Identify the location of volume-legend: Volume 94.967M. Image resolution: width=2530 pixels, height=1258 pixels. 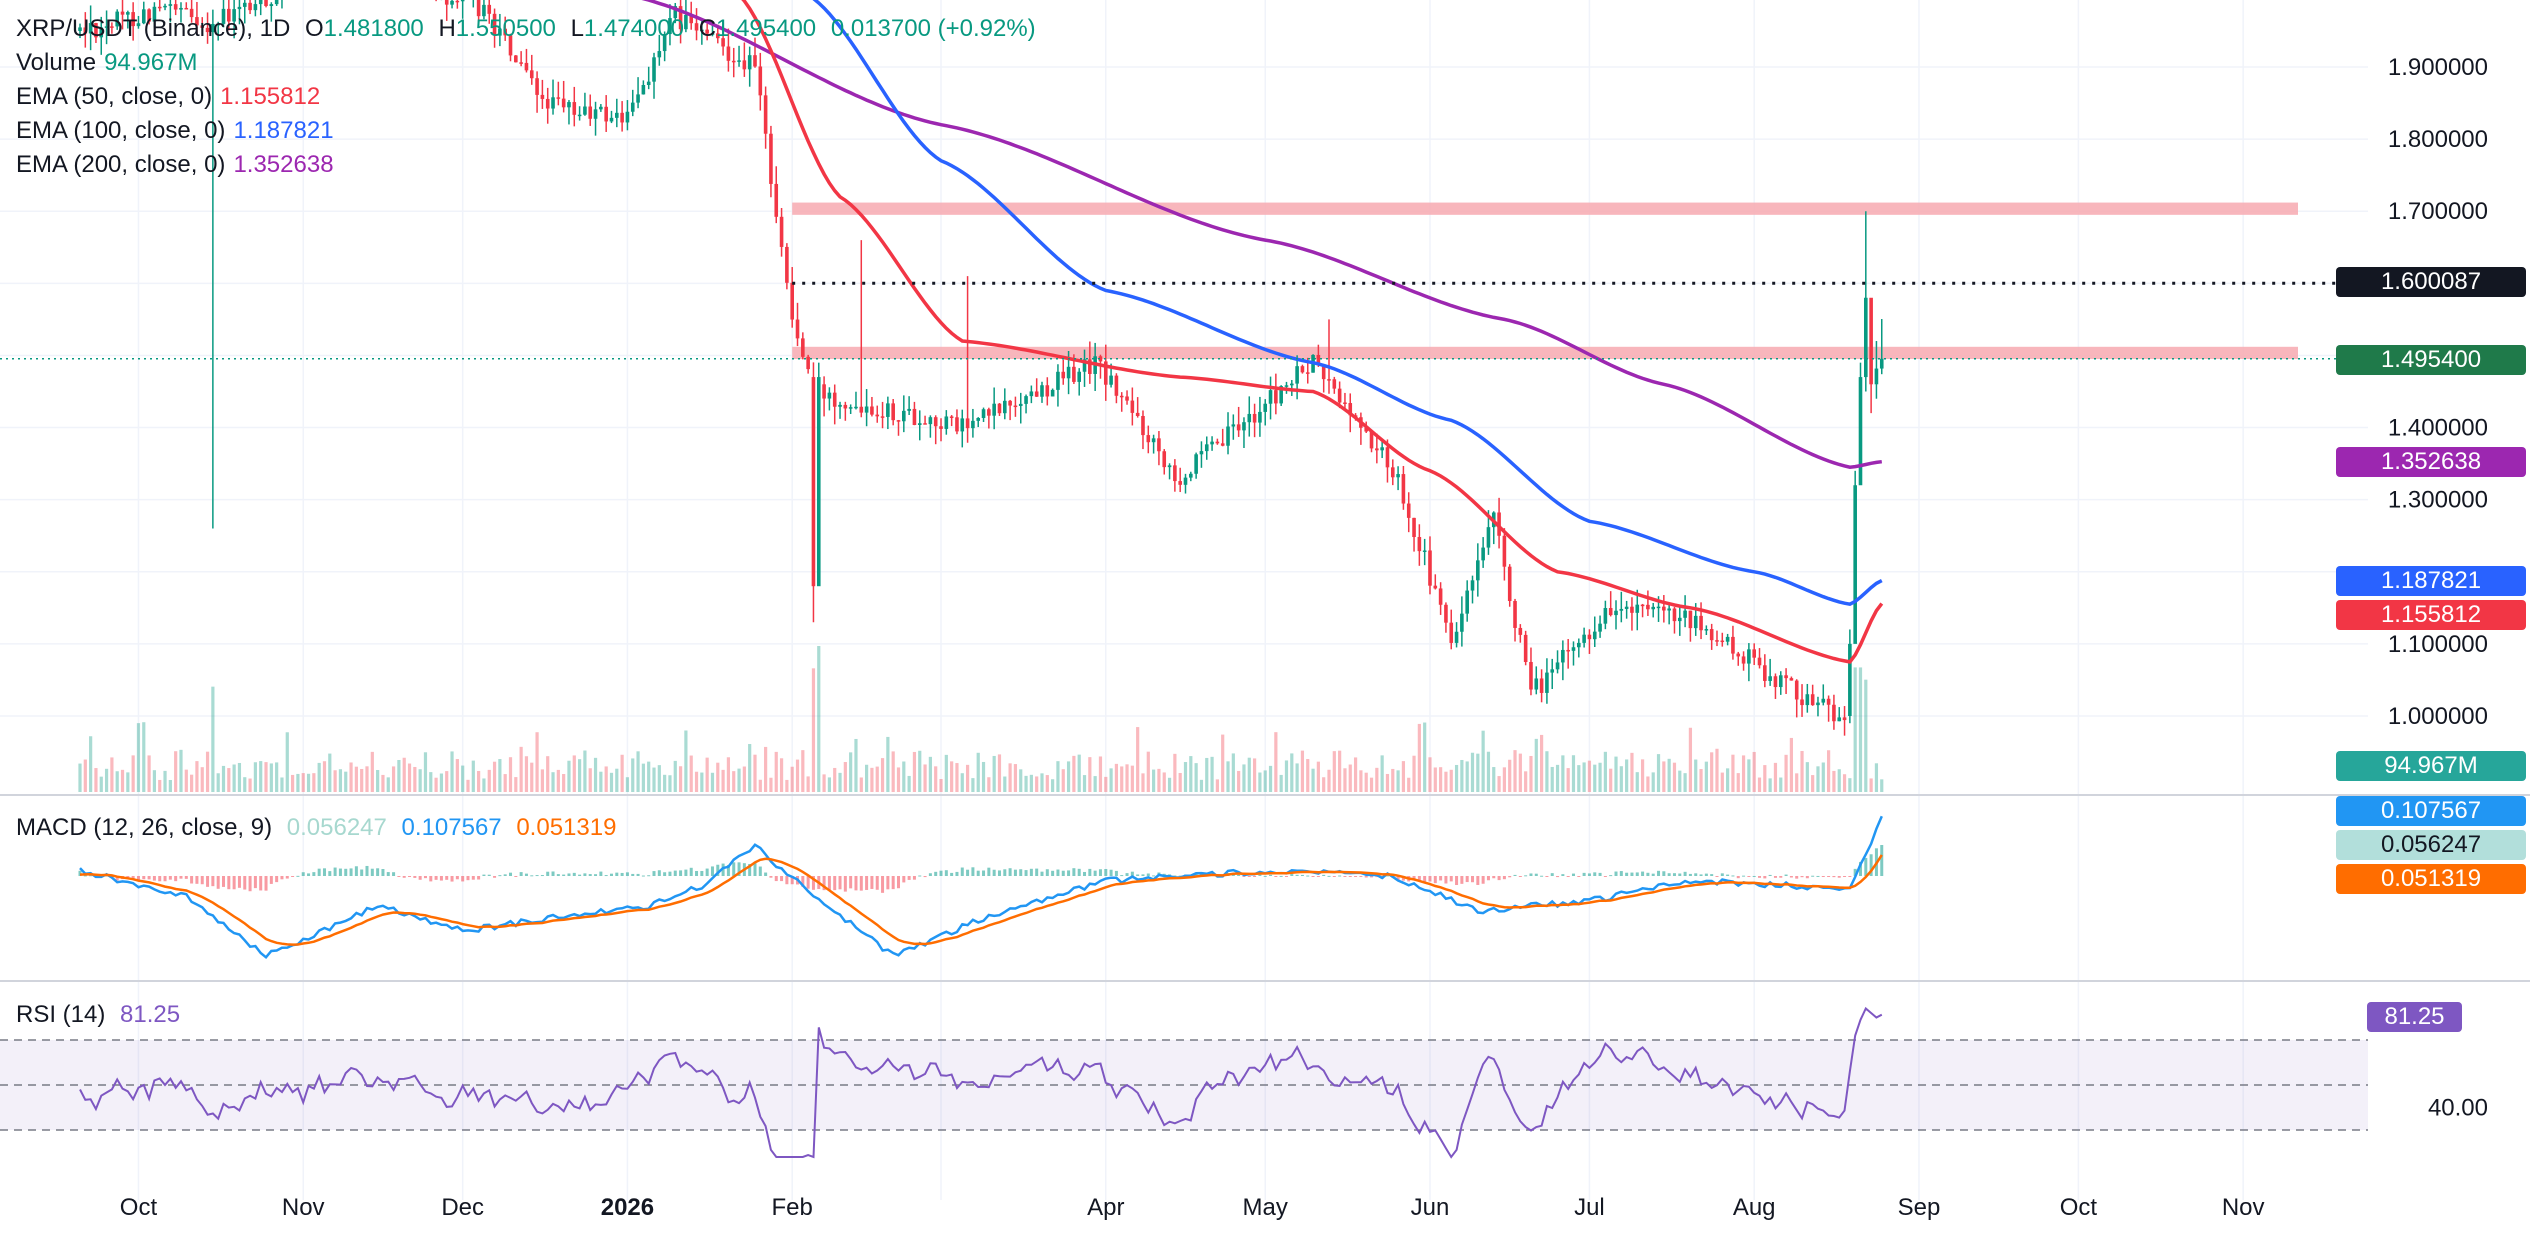
(530, 63).